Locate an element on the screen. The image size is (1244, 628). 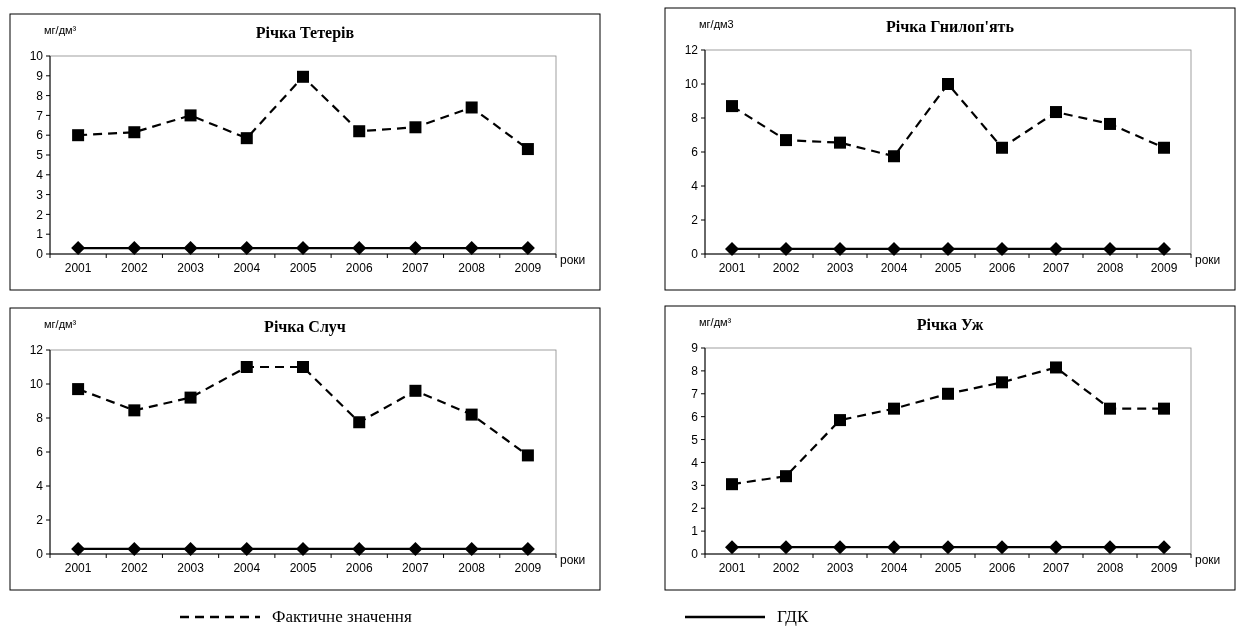
y-tick-label: 9 is located at coordinates (40, 76).